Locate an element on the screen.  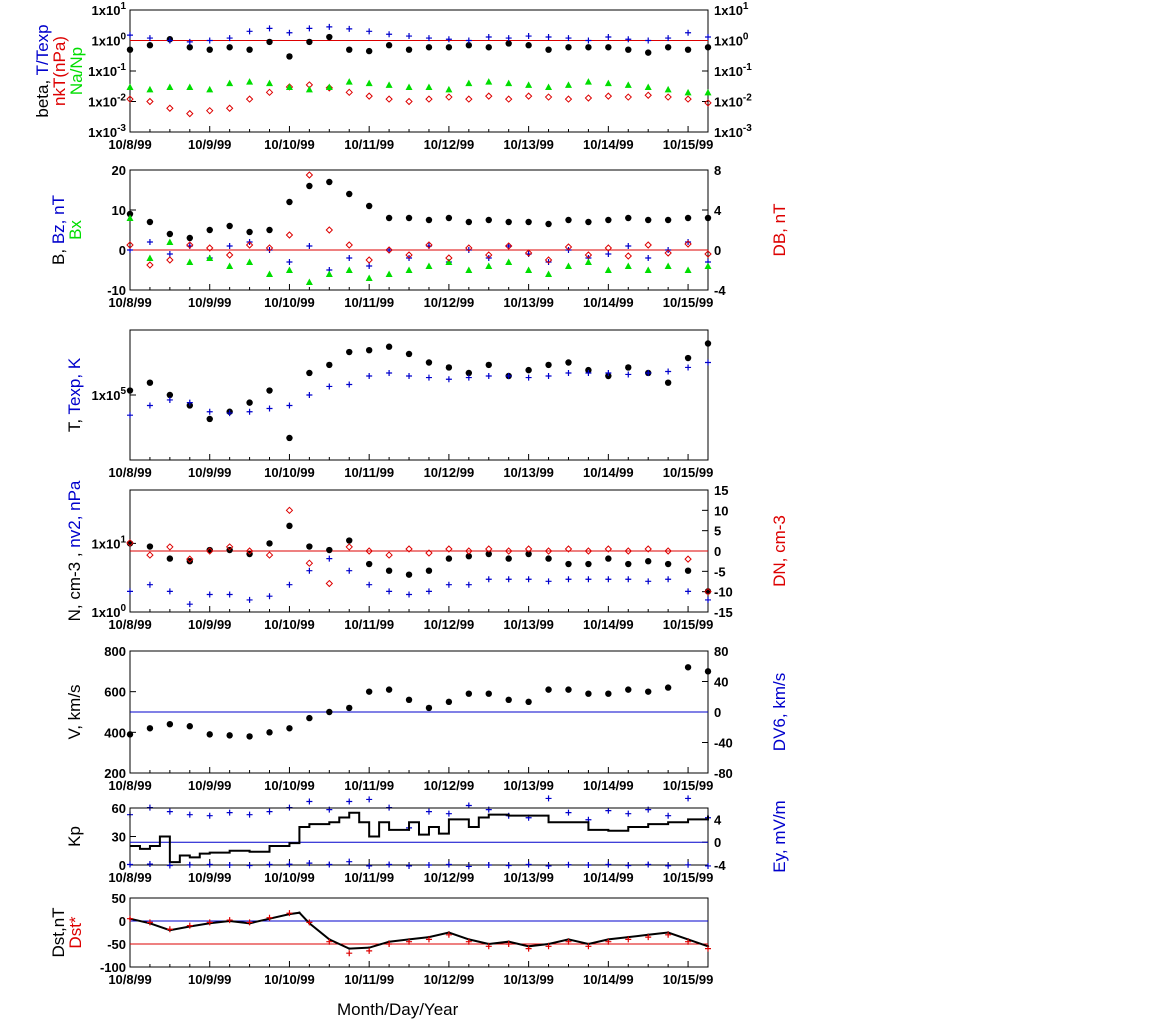
right-y-tick-label: 1x10⁻² is located at coordinates (733, 101).